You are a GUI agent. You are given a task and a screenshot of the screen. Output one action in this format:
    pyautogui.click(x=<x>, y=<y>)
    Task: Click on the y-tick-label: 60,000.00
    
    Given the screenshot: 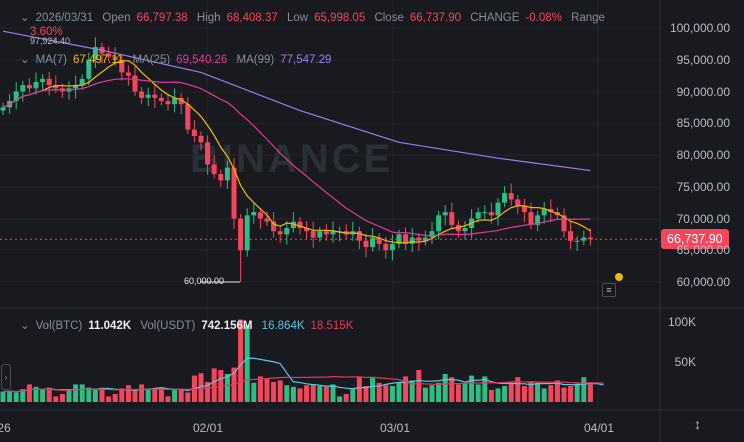 What is the action you would take?
    pyautogui.click(x=703, y=282)
    